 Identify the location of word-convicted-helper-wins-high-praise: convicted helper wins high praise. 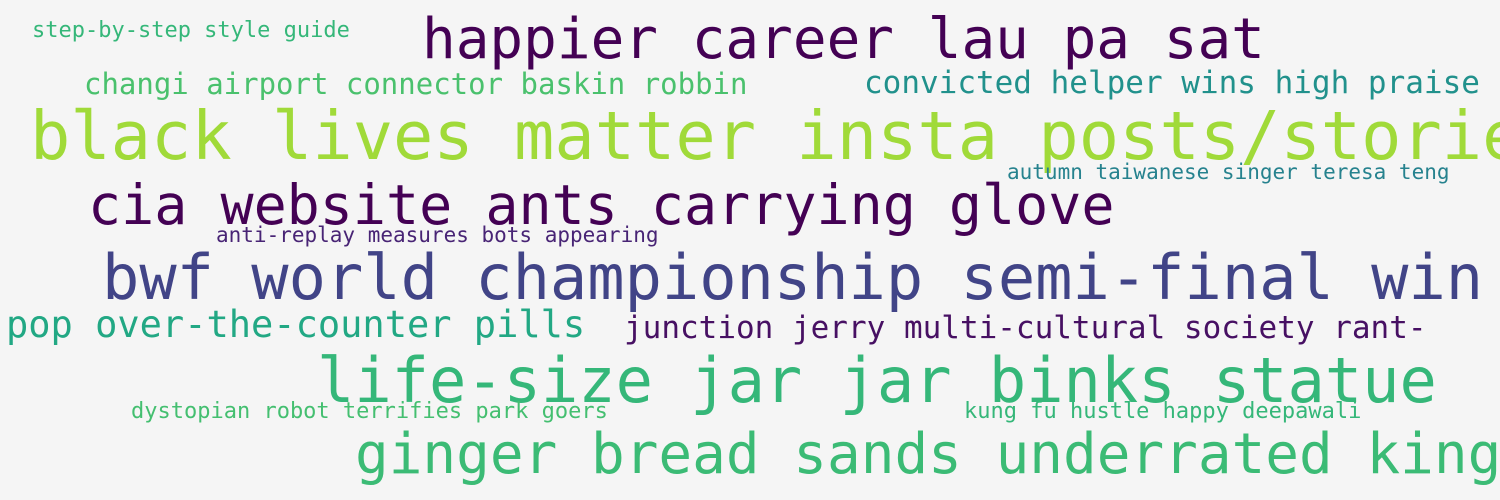
(1172, 83).